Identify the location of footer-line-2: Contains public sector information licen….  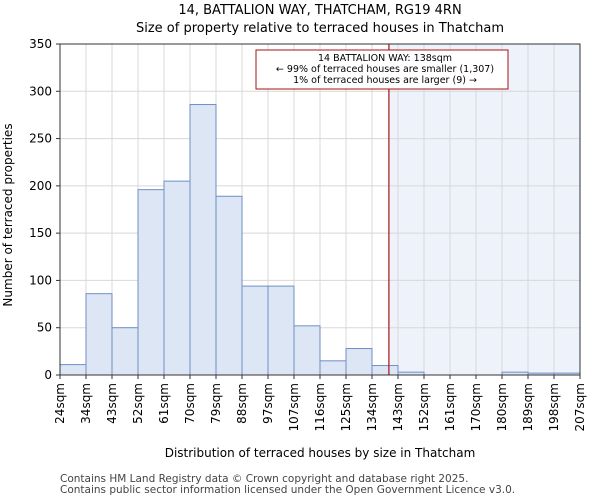
(288, 490).